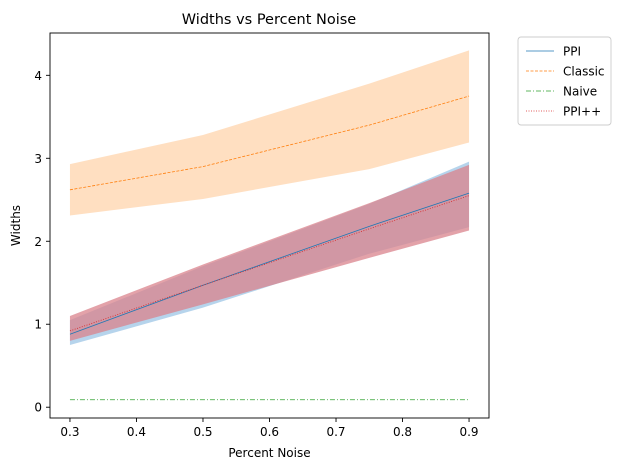  Describe the element at coordinates (38, 159) in the screenshot. I see `y-tick-label: 3` at that location.